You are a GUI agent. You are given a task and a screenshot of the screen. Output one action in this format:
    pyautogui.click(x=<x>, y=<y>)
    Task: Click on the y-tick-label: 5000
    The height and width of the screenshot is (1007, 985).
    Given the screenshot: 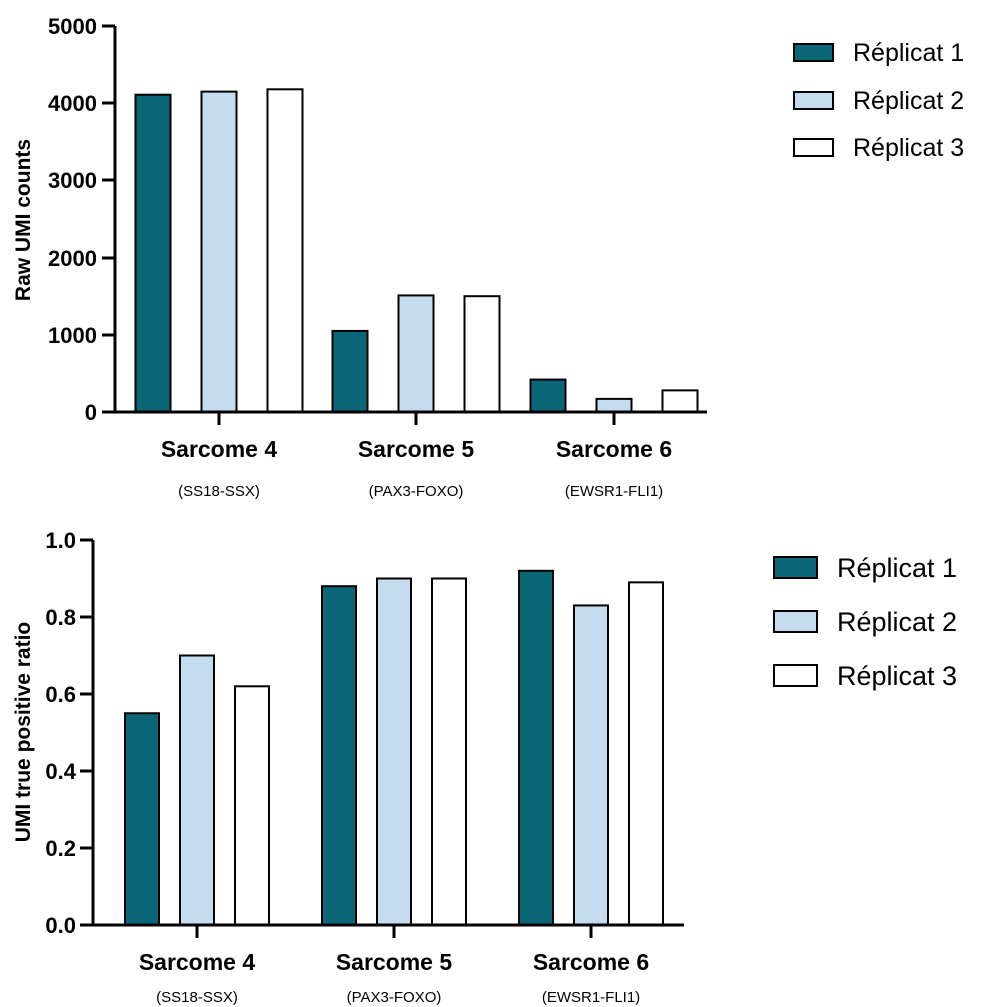 What is the action you would take?
    pyautogui.click(x=72, y=26)
    